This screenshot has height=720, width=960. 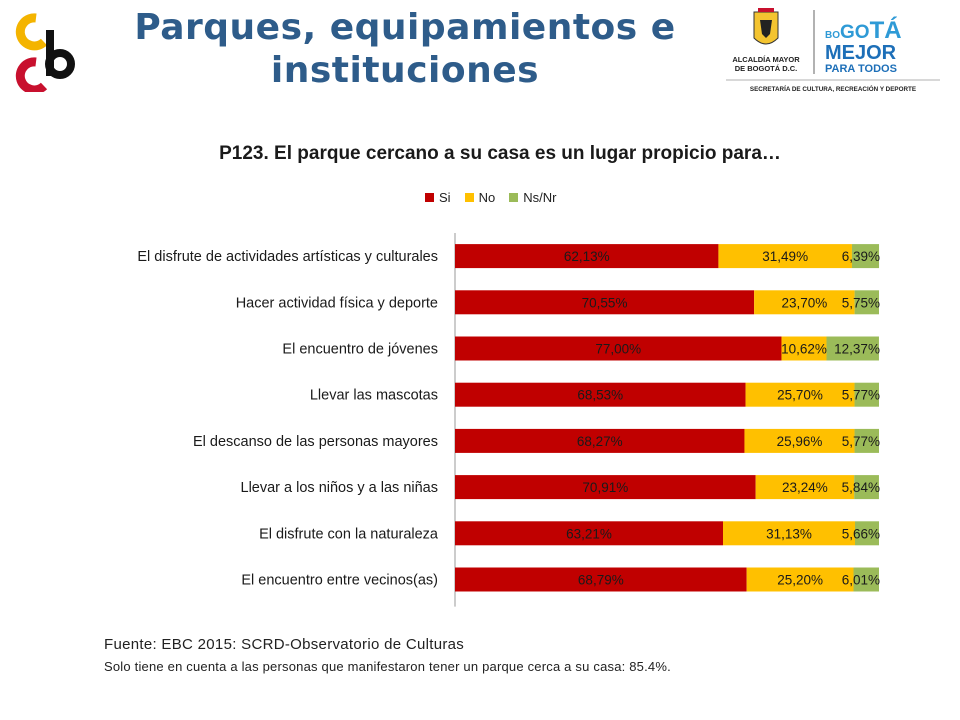 I want to click on data-label: 10,62%, so click(x=804, y=349).